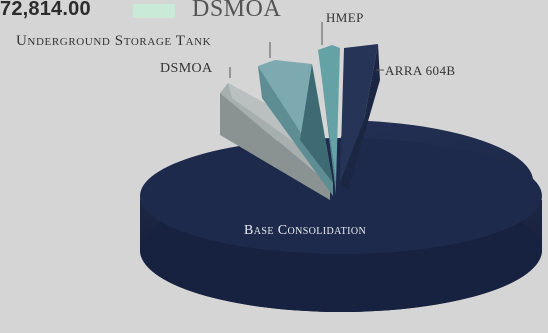 The image size is (548, 333). What do you see at coordinates (420, 70) in the screenshot?
I see `label-arra-604b: ARRA 604B` at bounding box center [420, 70].